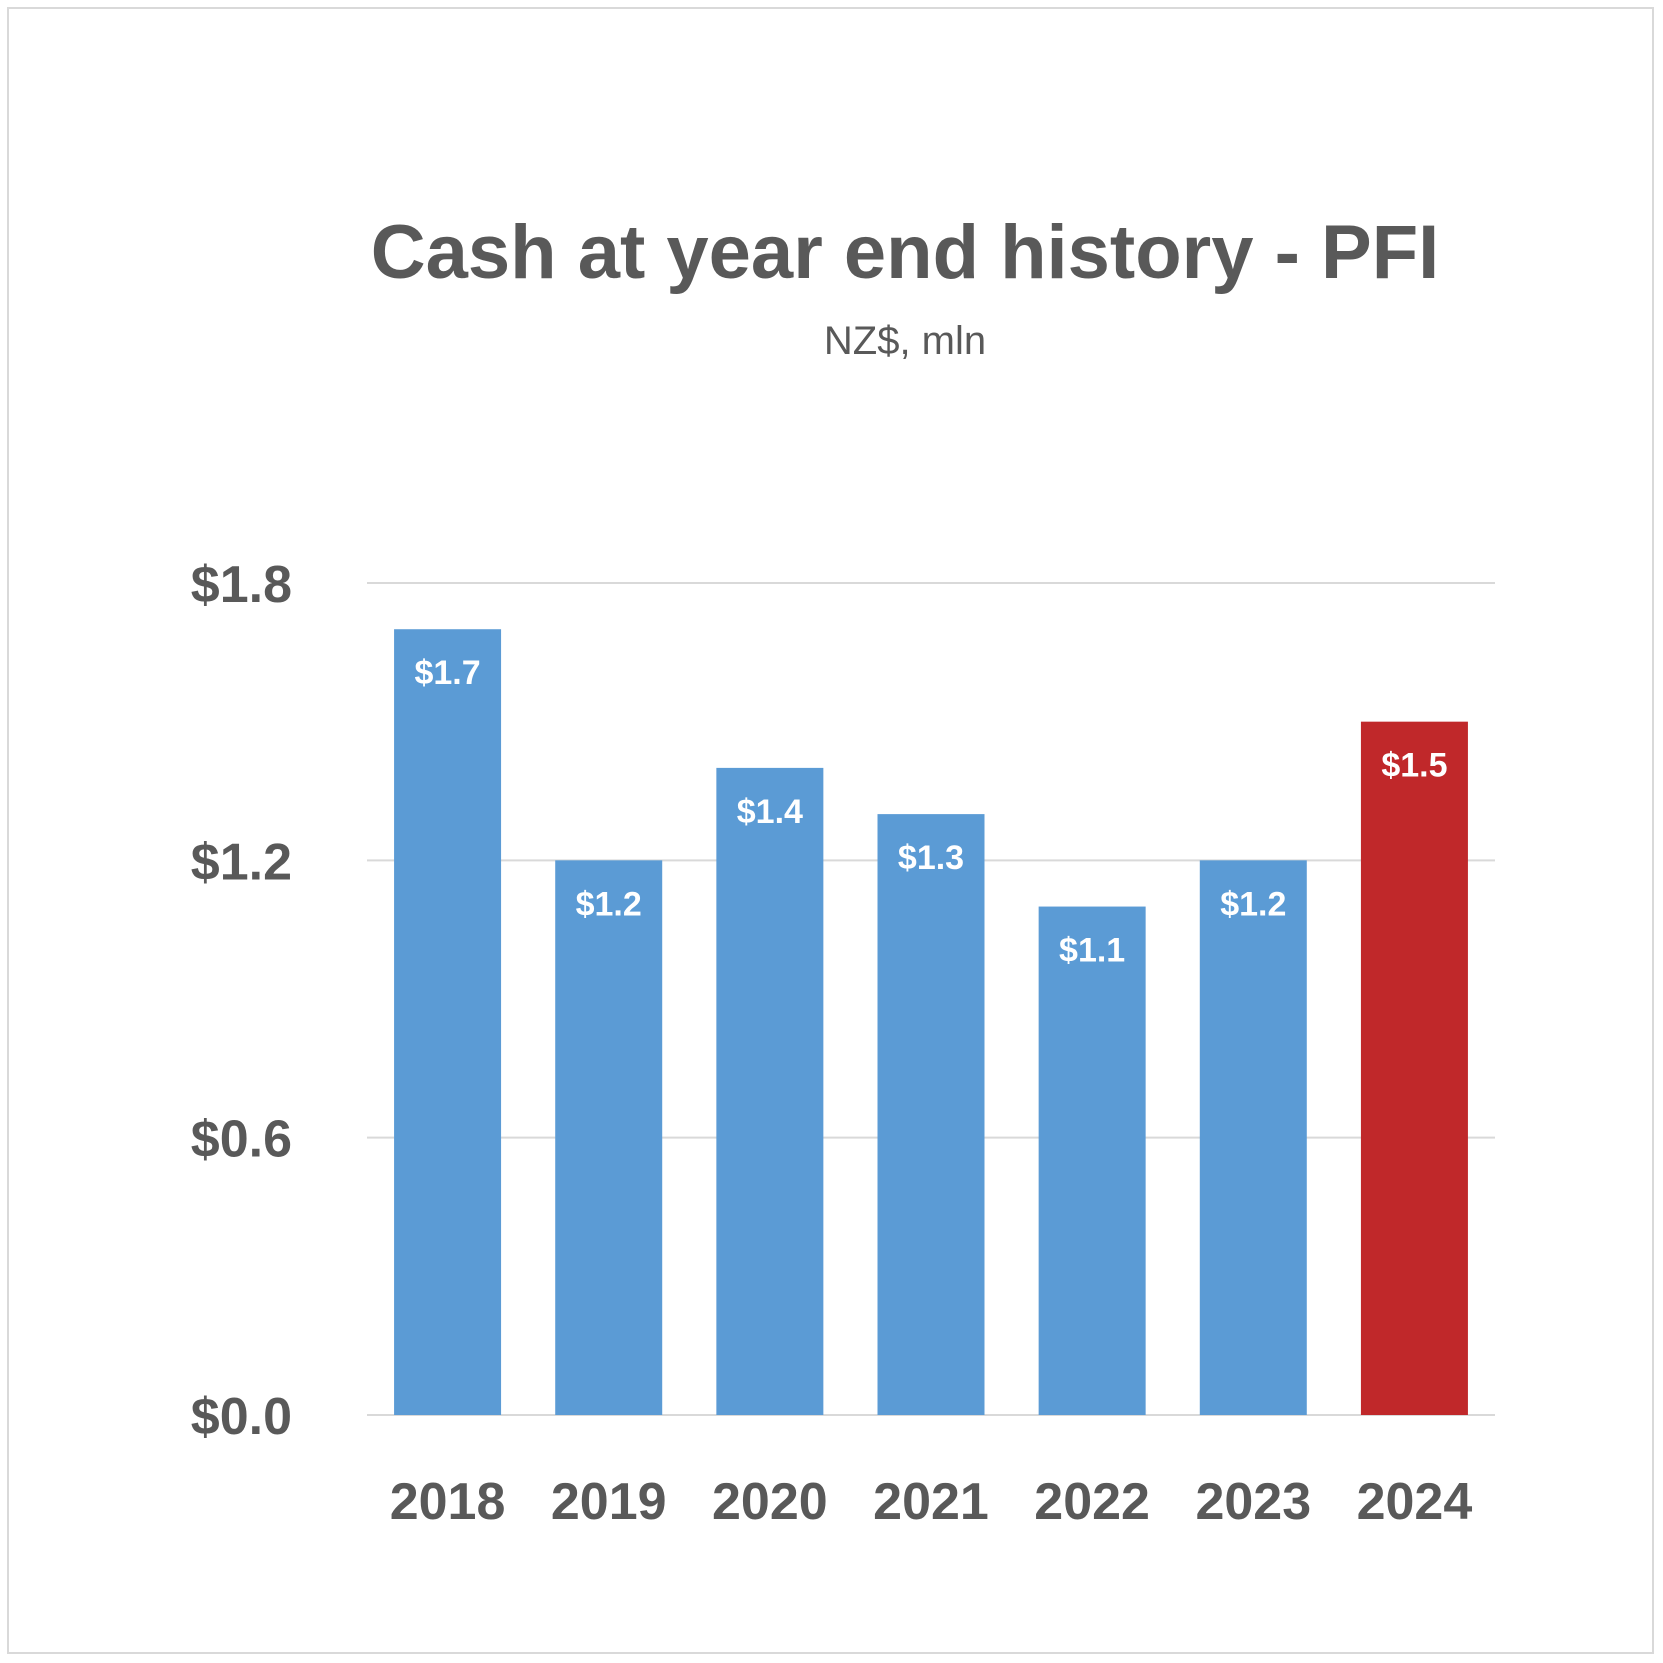 The height and width of the screenshot is (1663, 1663). What do you see at coordinates (447, 673) in the screenshot?
I see `data-label-2018: $1.7` at bounding box center [447, 673].